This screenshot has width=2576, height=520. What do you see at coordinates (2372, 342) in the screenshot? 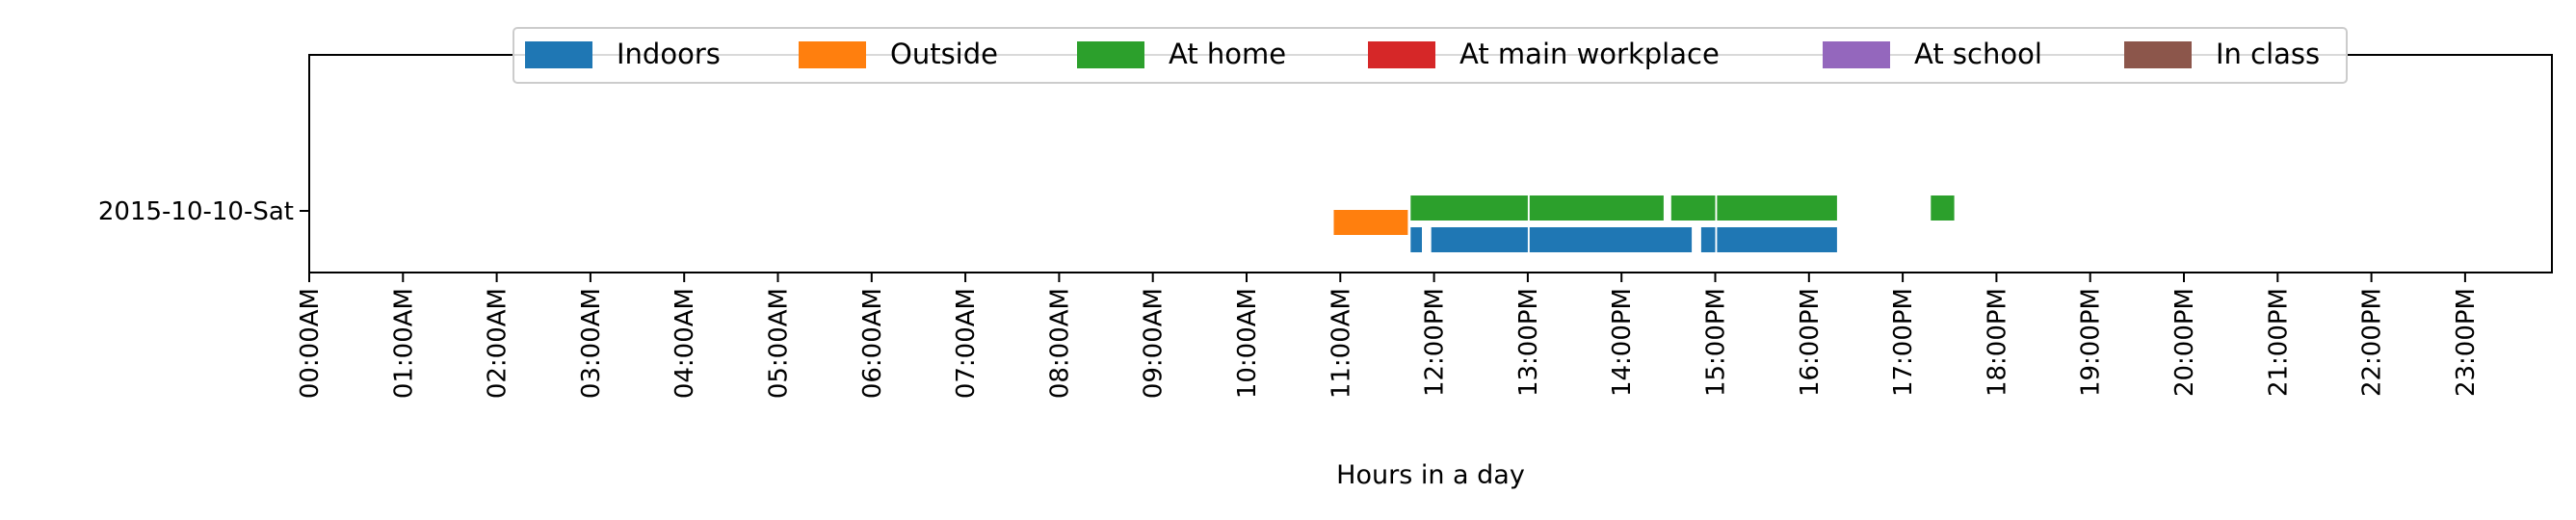
I see `x-tick-label: 22:00PM` at bounding box center [2372, 342].